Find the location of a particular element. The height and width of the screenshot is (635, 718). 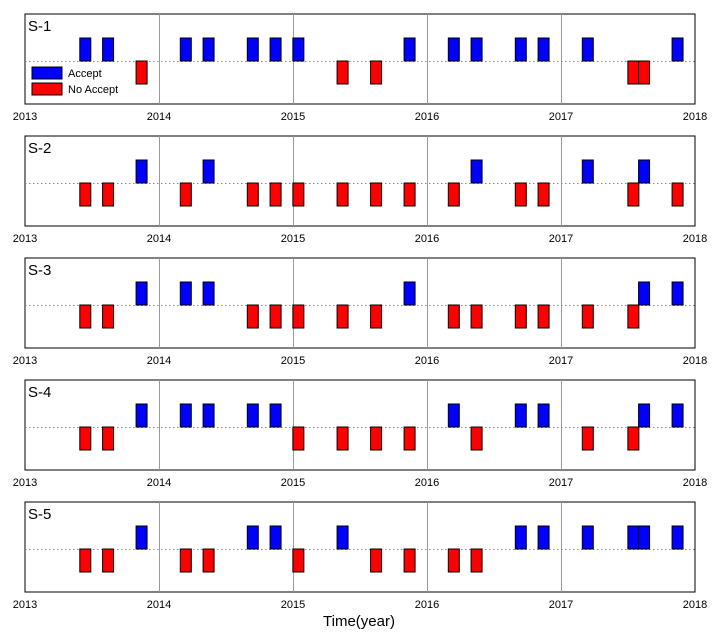

legend-label: Accept is located at coordinates (85, 74).